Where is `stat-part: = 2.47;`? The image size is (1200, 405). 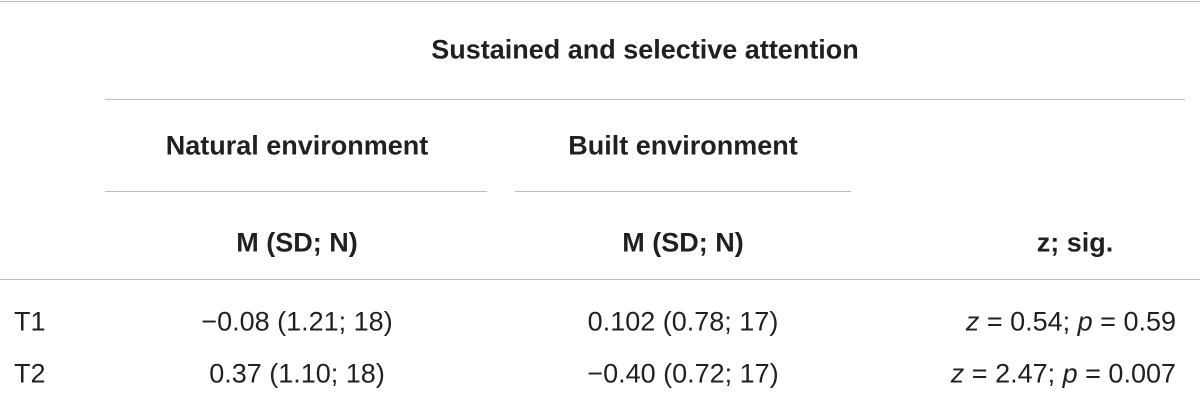 stat-part: = 2.47; is located at coordinates (1013, 373).